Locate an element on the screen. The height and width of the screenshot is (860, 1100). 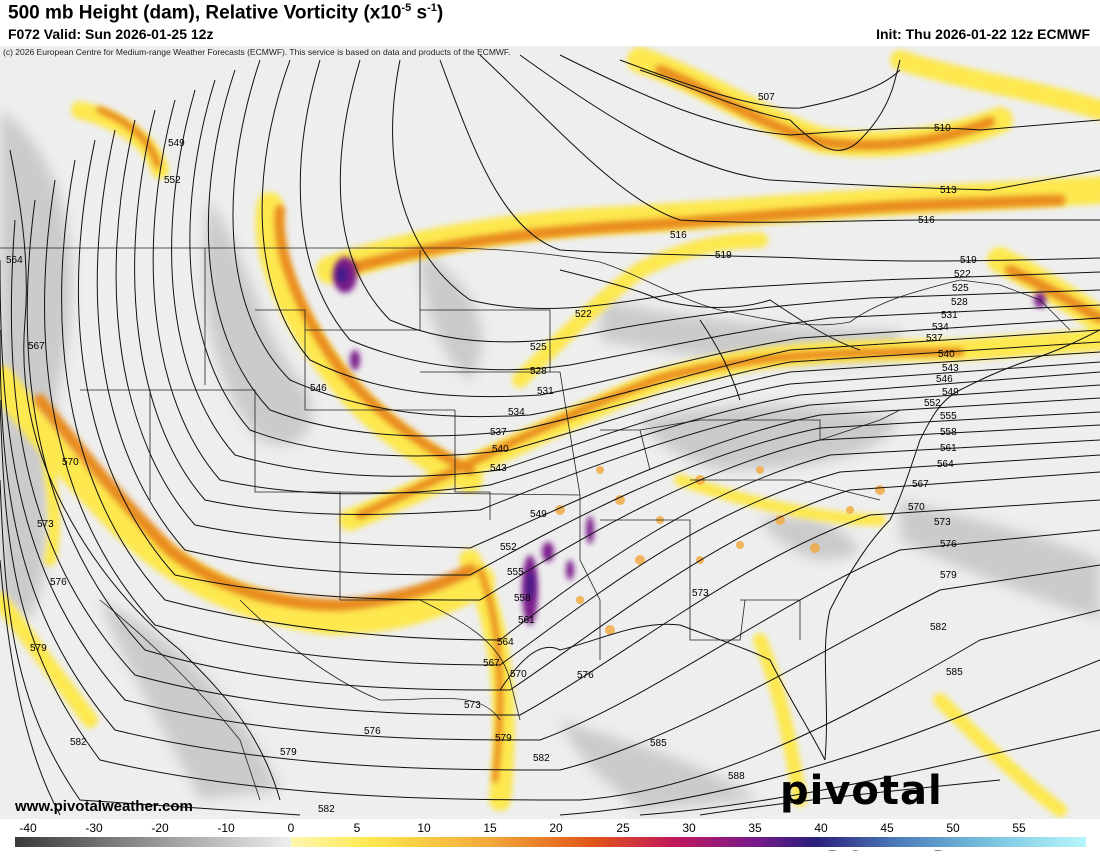
colorbar-tick: -10 is located at coordinates (226, 828).